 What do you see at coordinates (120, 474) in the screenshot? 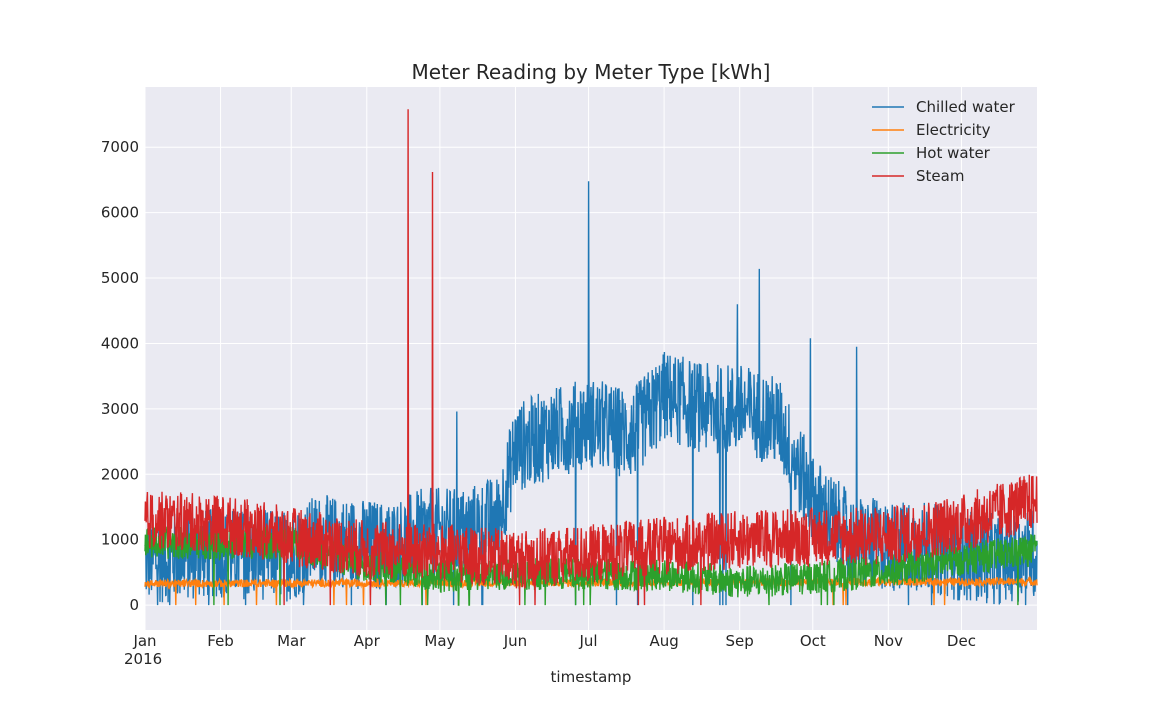
I see `y-tick-label: 2000` at bounding box center [120, 474].